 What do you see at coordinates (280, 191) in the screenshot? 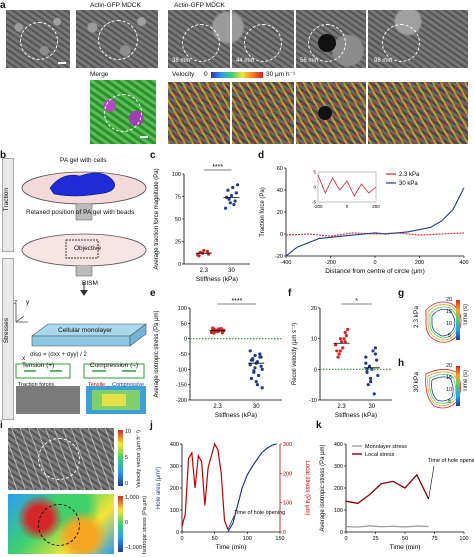
I see `y-tick-label: 40` at bounding box center [280, 191].